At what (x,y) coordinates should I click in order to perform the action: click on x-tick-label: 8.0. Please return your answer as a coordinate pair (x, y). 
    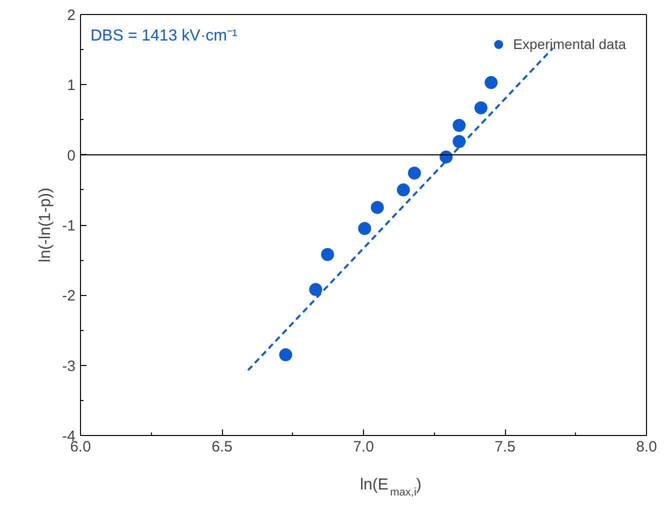
    Looking at the image, I should click on (646, 447).